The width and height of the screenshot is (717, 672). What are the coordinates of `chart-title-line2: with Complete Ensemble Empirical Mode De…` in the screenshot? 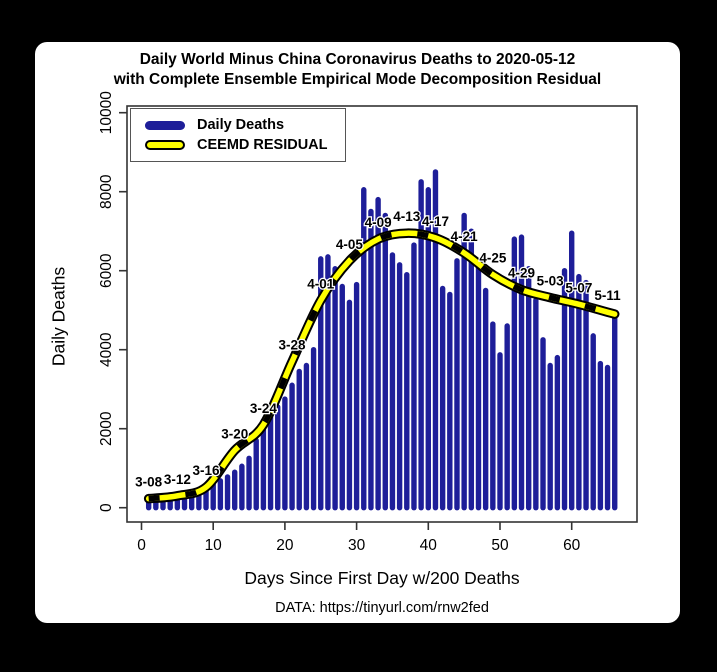 It's located at (357, 79).